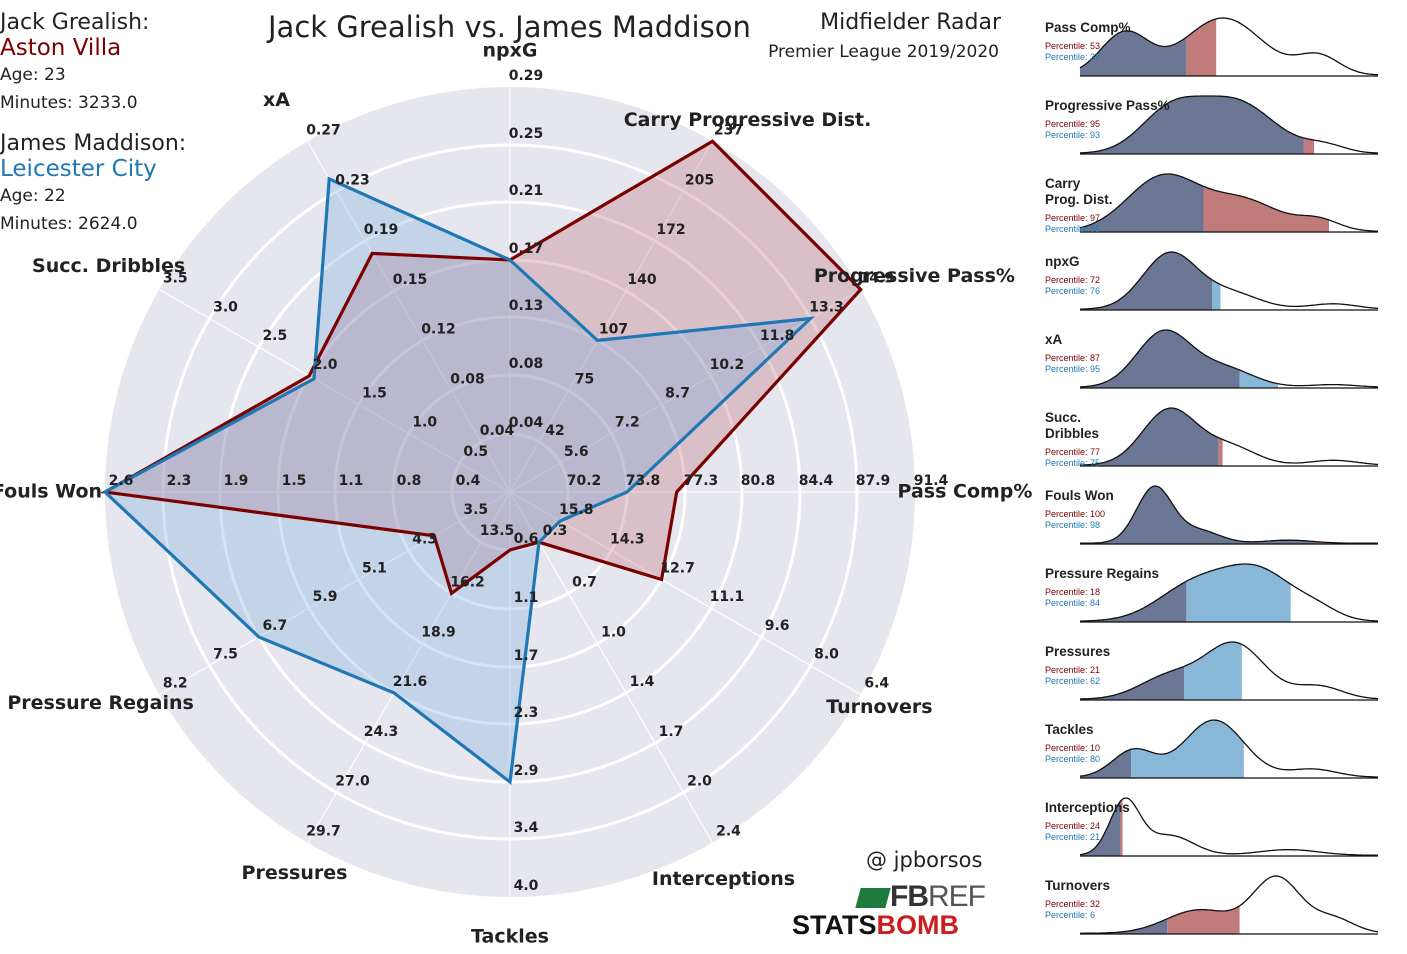 The height and width of the screenshot is (954, 1407). I want to click on panel-title: Carry, so click(1063, 183).